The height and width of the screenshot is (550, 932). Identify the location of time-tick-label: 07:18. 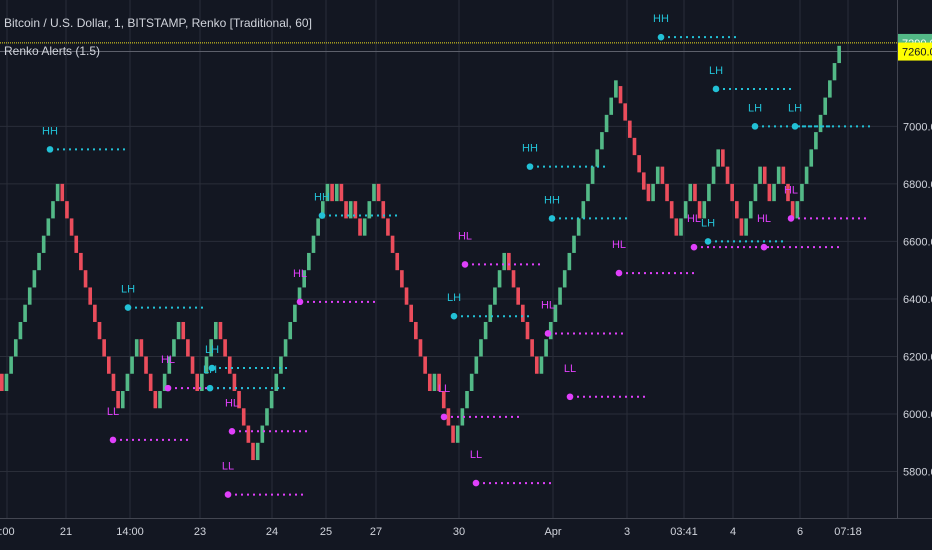
(848, 532).